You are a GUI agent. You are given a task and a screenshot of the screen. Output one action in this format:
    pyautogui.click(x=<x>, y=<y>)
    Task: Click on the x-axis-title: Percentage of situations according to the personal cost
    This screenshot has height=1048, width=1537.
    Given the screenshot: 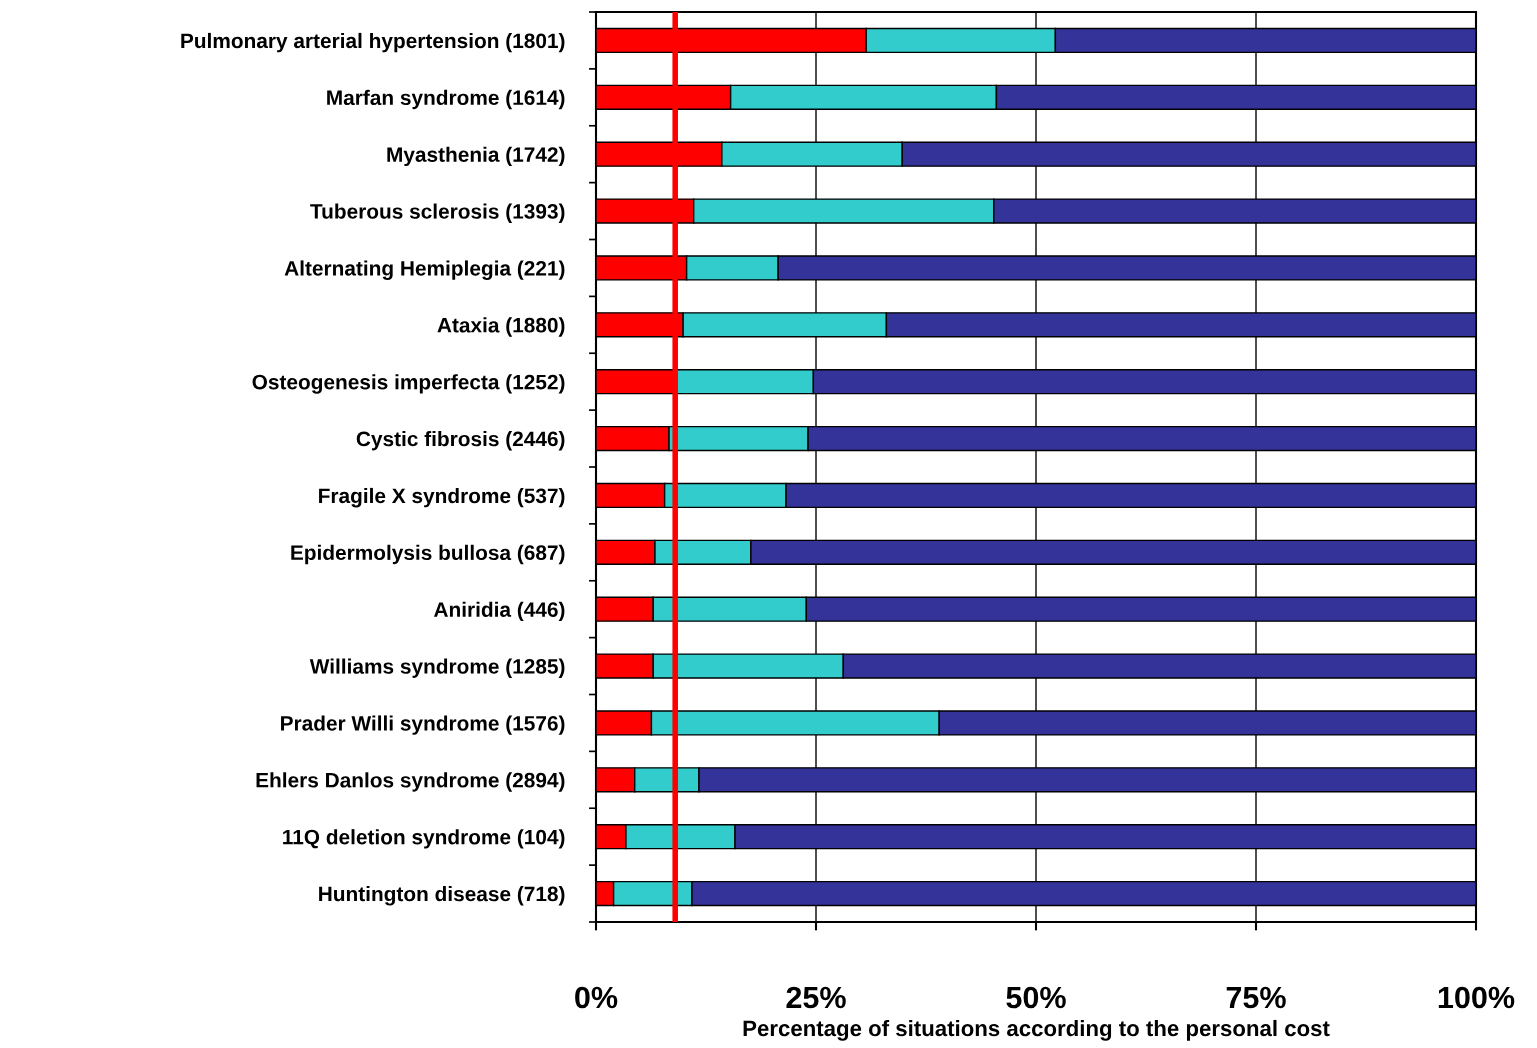 What is the action you would take?
    pyautogui.click(x=1036, y=1030)
    